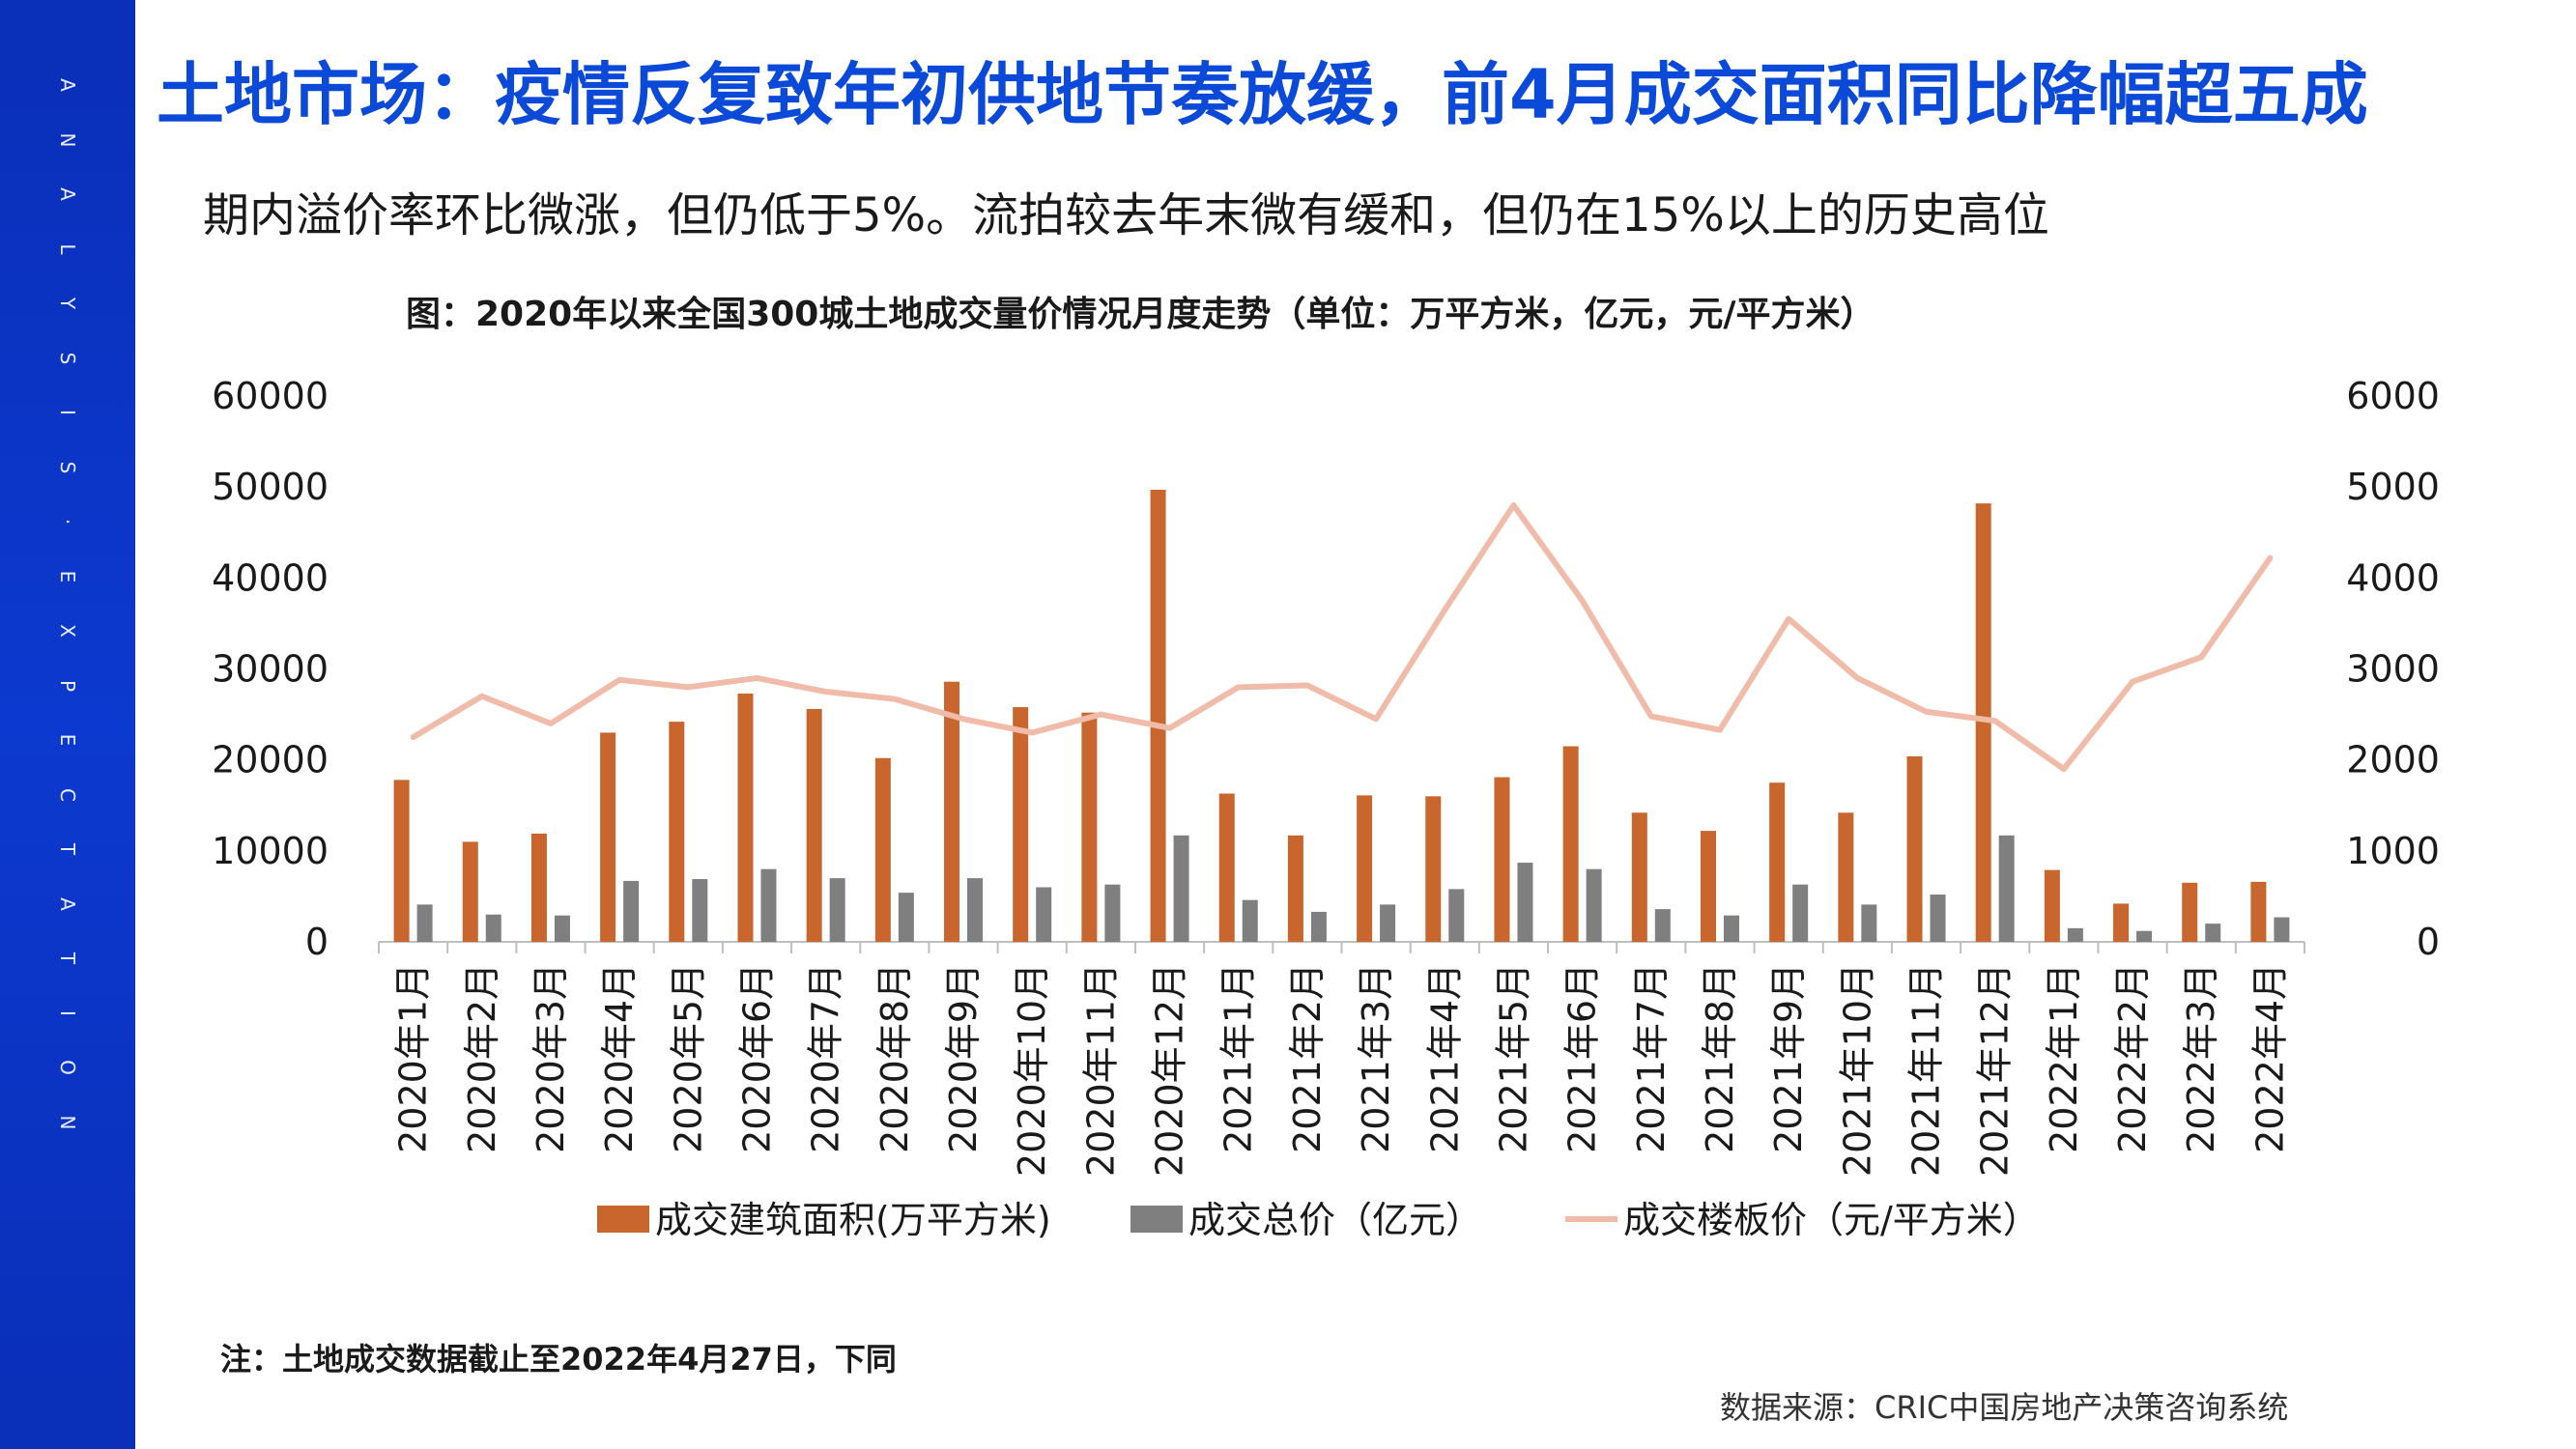  What do you see at coordinates (2133, 1058) in the screenshot?
I see `x-tick-label: 2022年2月` at bounding box center [2133, 1058].